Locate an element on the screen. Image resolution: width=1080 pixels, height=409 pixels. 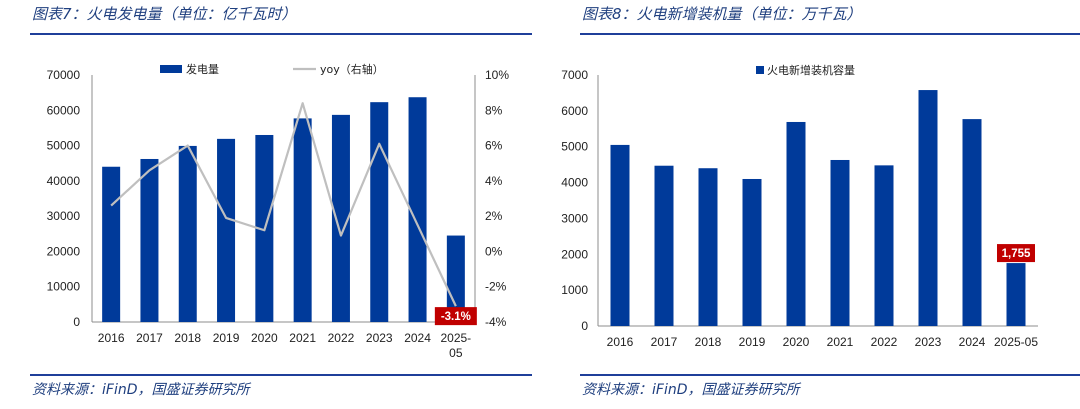
right-chart-caption: 图表8：火电新增装机量（单位：万千瓦） is located at coordinates (722, 14).